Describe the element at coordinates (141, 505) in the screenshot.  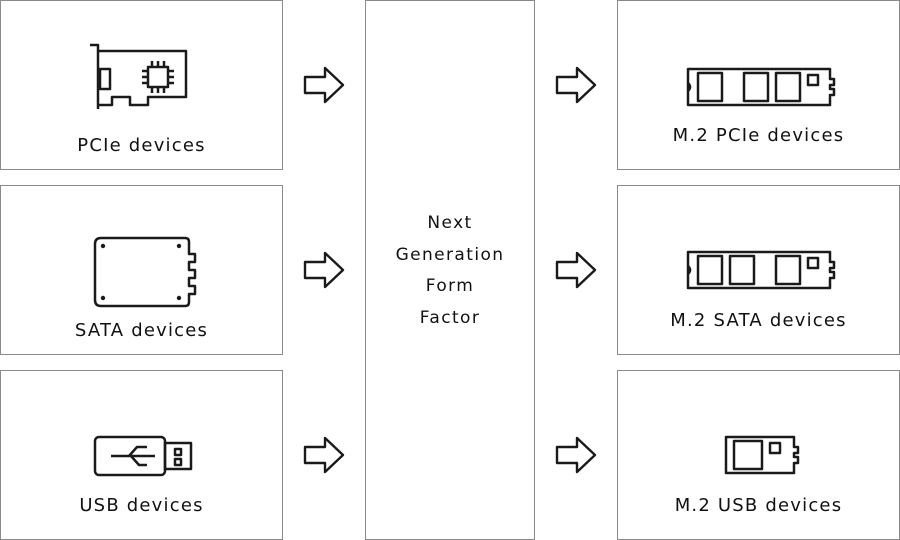
I see `input-label-usb: USB devices` at that location.